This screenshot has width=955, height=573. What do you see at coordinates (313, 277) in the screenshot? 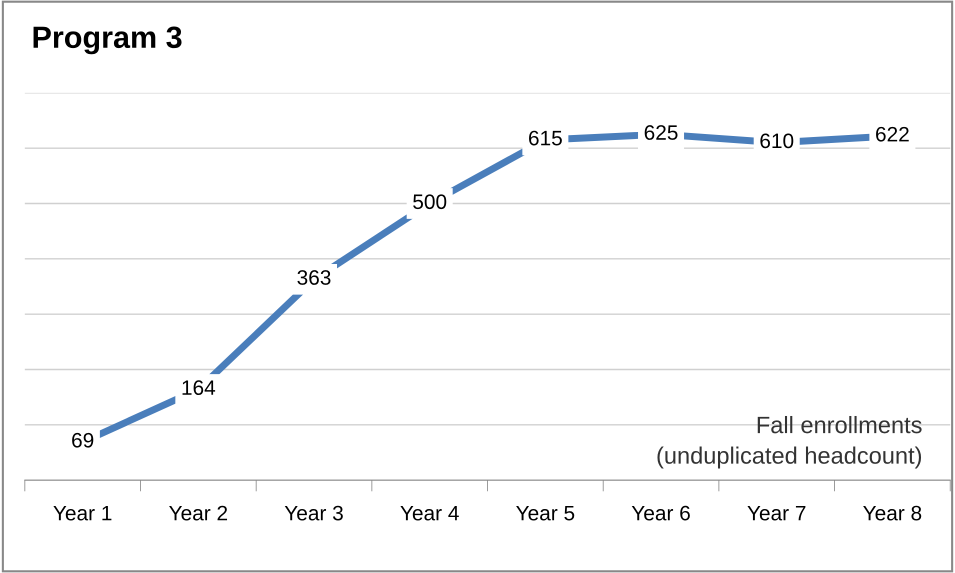
I see `data-label: 363` at bounding box center [313, 277].